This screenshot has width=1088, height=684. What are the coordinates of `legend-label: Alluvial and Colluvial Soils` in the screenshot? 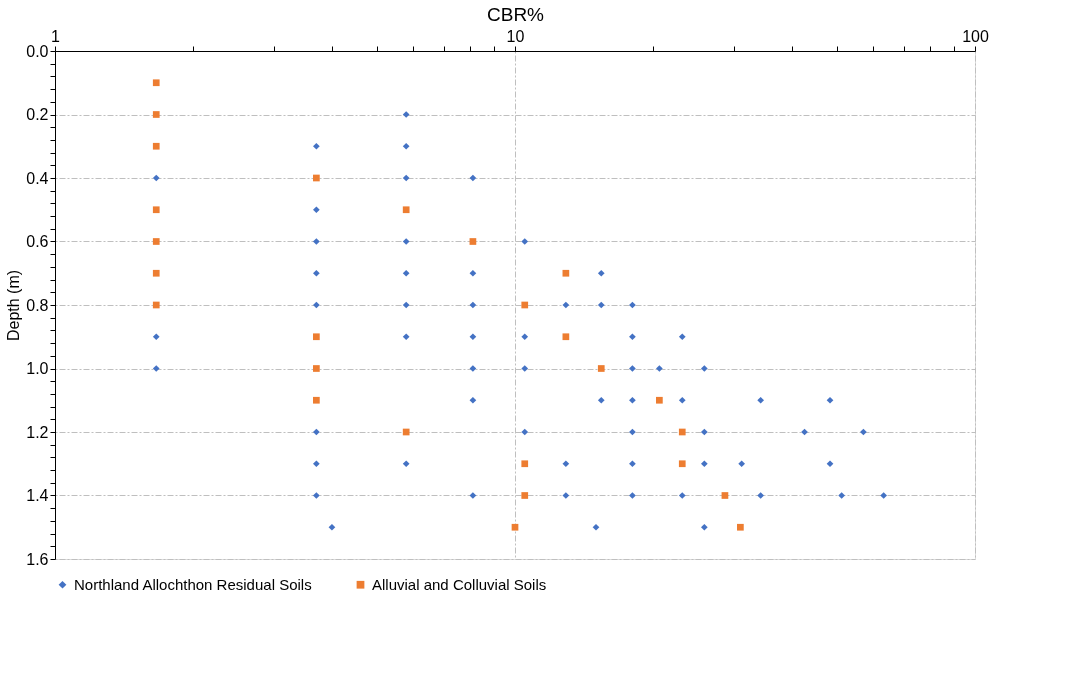 It's located at (459, 584).